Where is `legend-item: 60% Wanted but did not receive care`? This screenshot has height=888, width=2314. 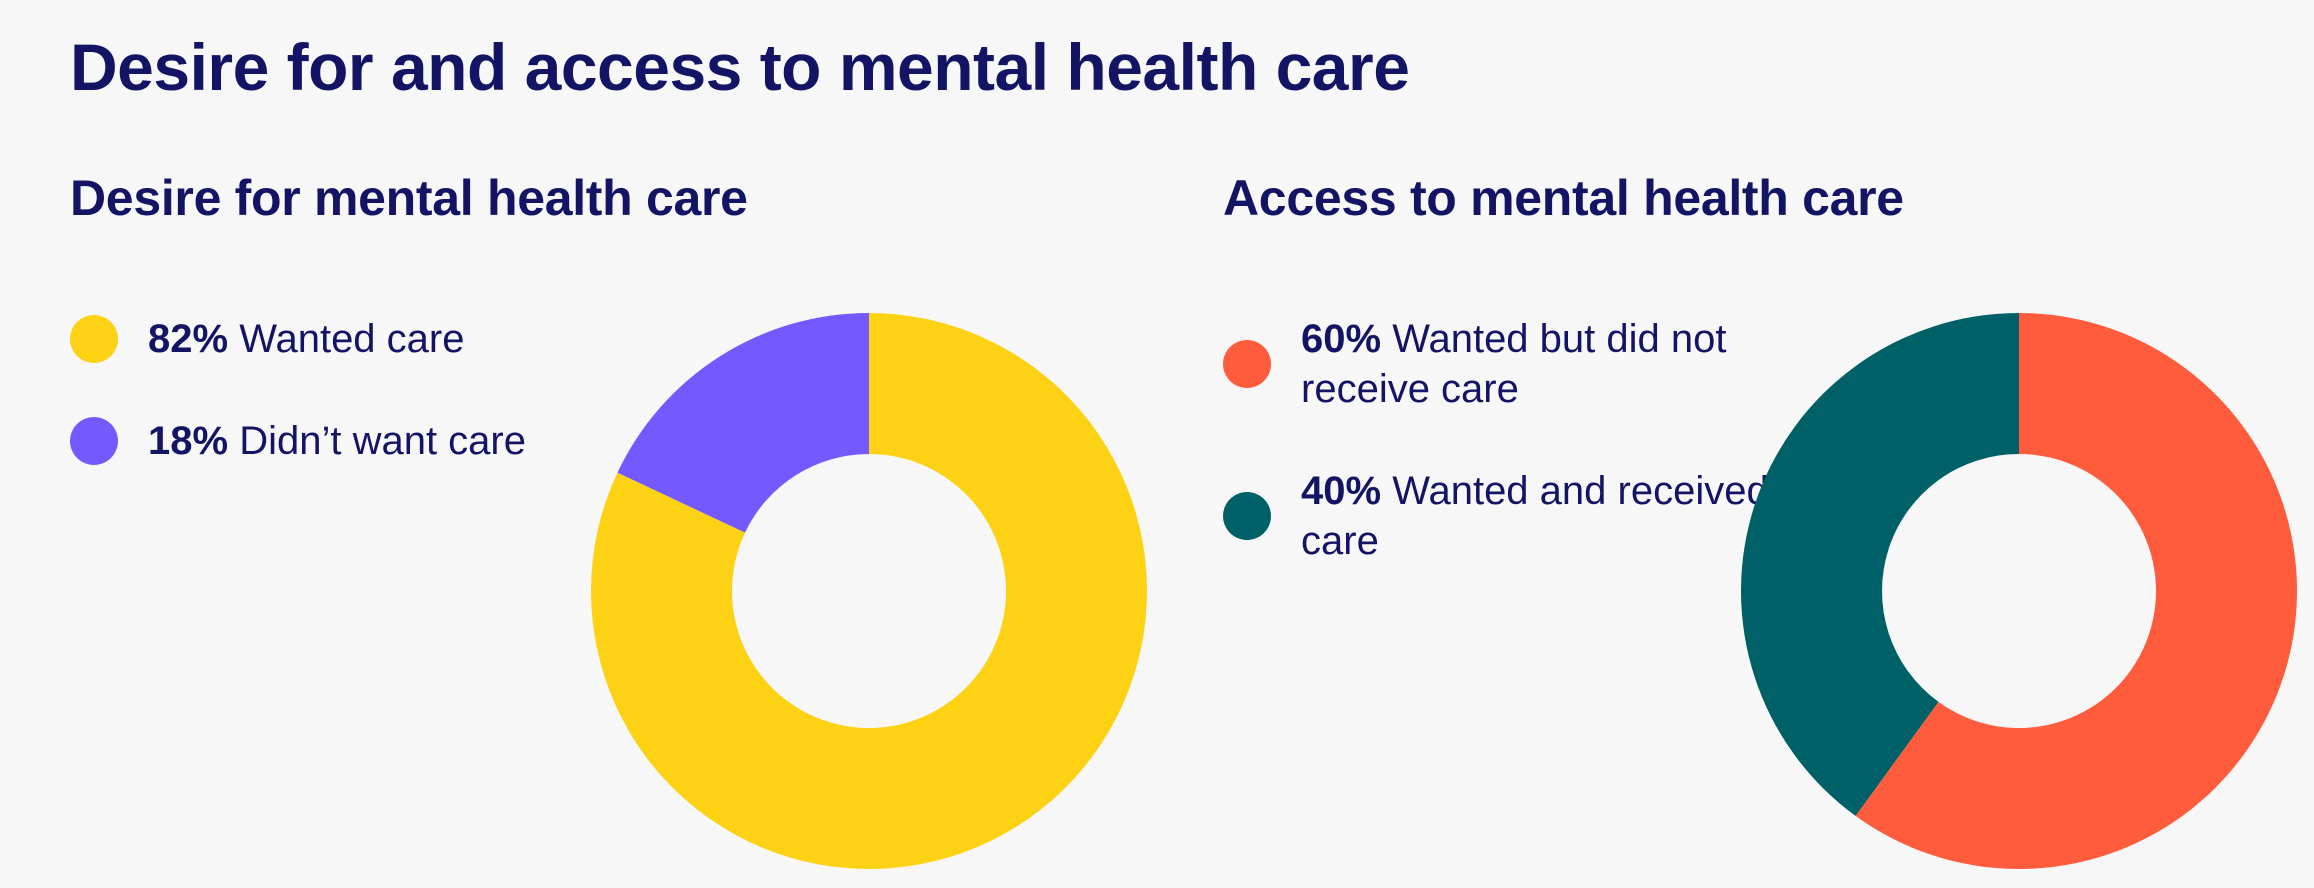 legend-item: 60% Wanted but did not receive care is located at coordinates (1497, 364).